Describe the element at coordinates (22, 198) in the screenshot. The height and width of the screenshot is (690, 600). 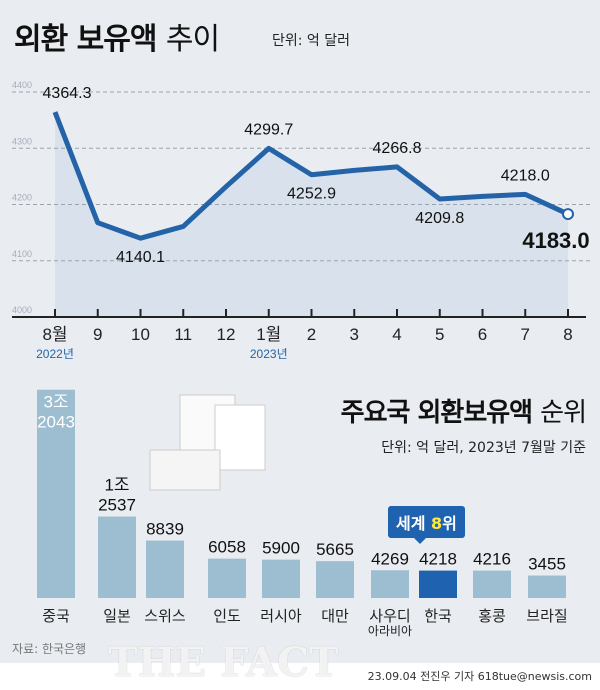
I see `y-tick-label: 4200` at that location.